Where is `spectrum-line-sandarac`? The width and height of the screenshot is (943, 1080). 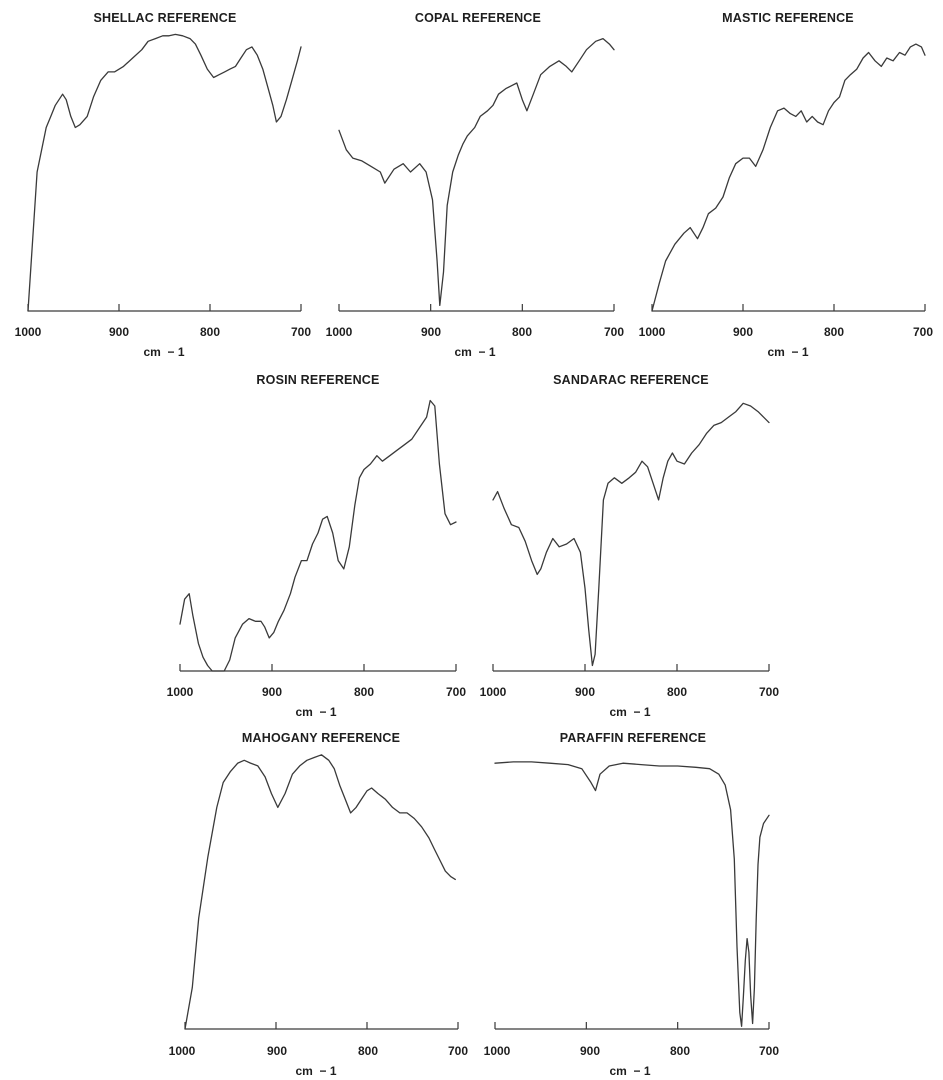 spectrum-line-sandarac is located at coordinates (631, 534).